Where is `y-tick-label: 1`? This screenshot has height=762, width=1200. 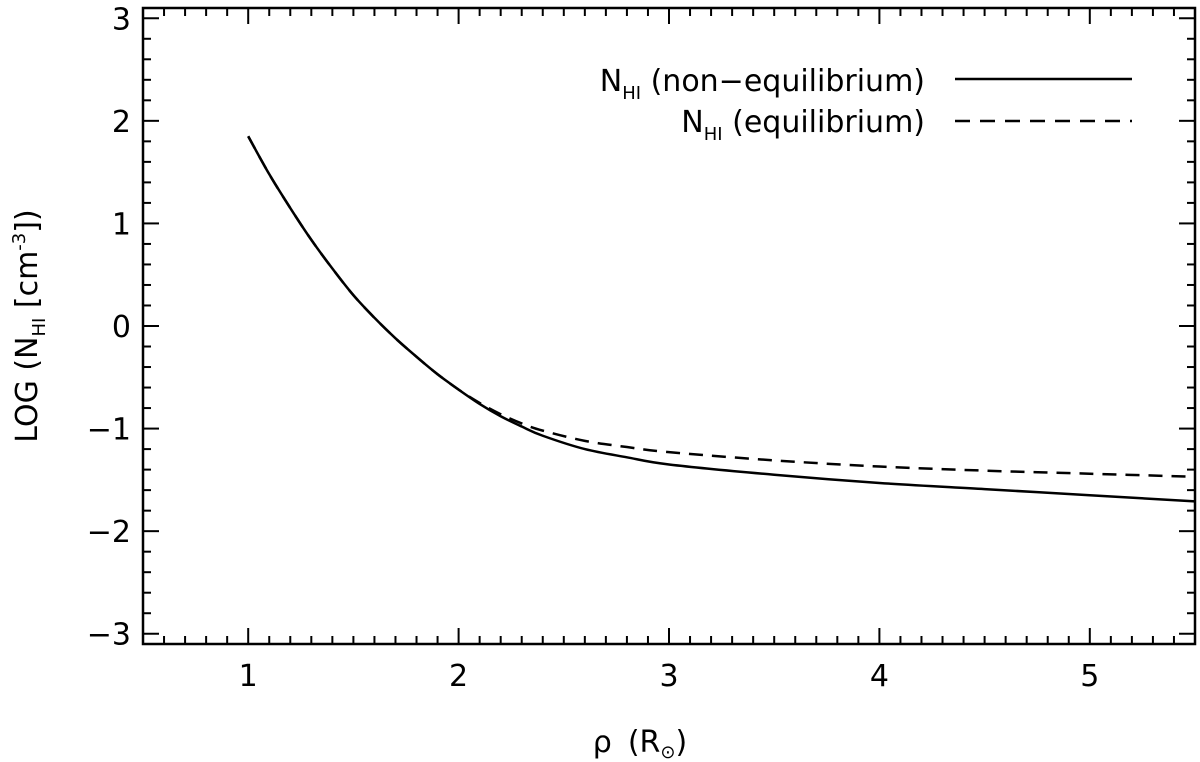 y-tick-label: 1 is located at coordinates (121, 224).